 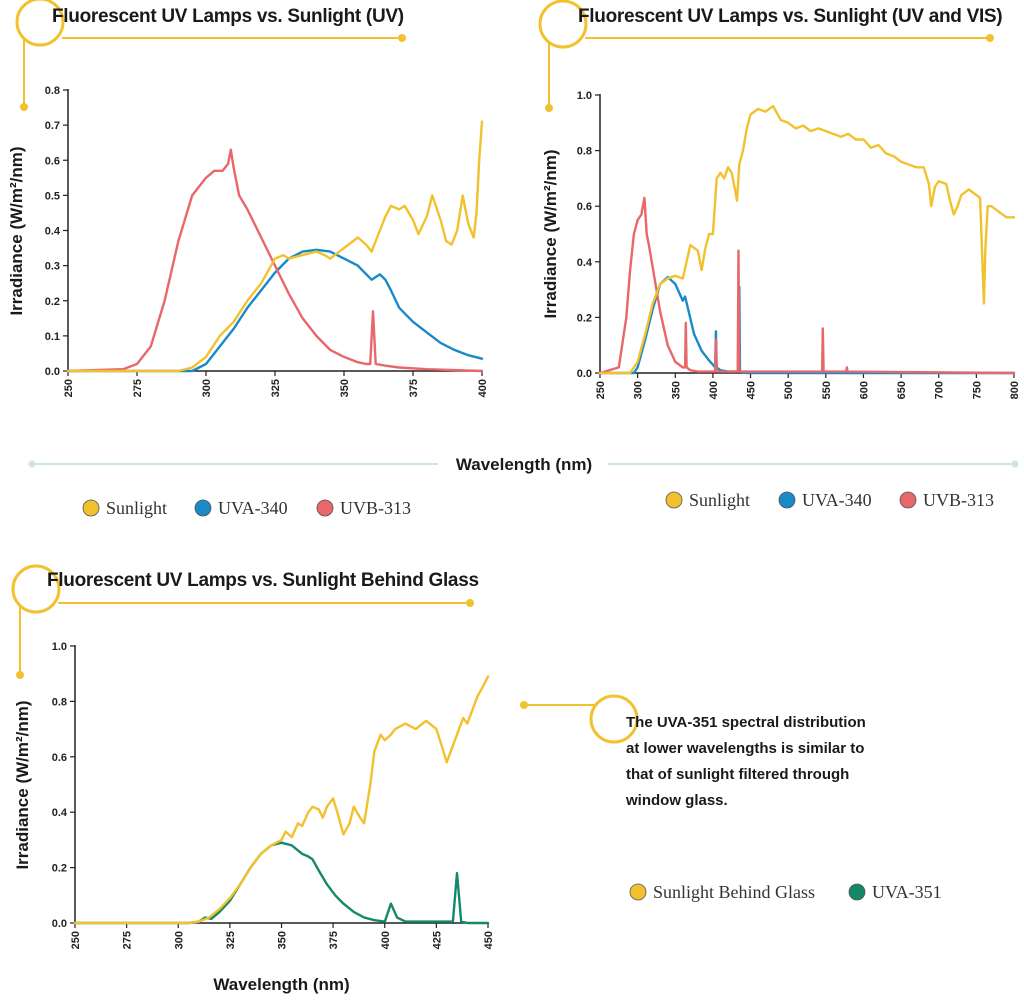 I want to click on chart3-legend-marker-sunlight-behind-glass, so click(x=638, y=892).